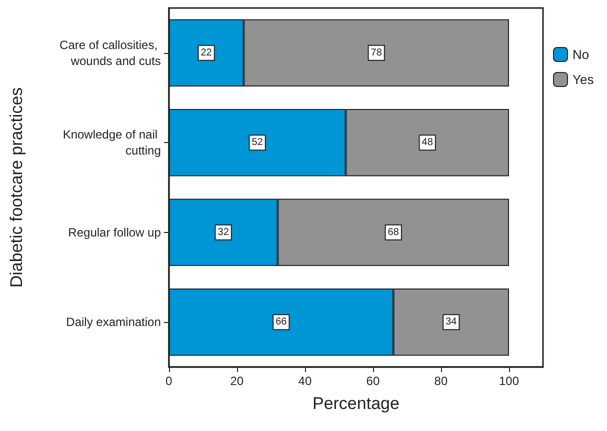 This screenshot has height=431, width=607. I want to click on y-tick-label: Care of callosities, wounds and cuts, so click(110, 53).